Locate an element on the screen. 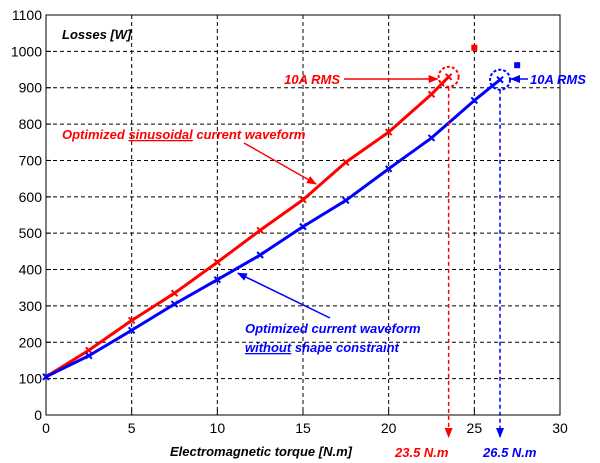  blue-series-label-line1: Optimized current waveform is located at coordinates (333, 328).